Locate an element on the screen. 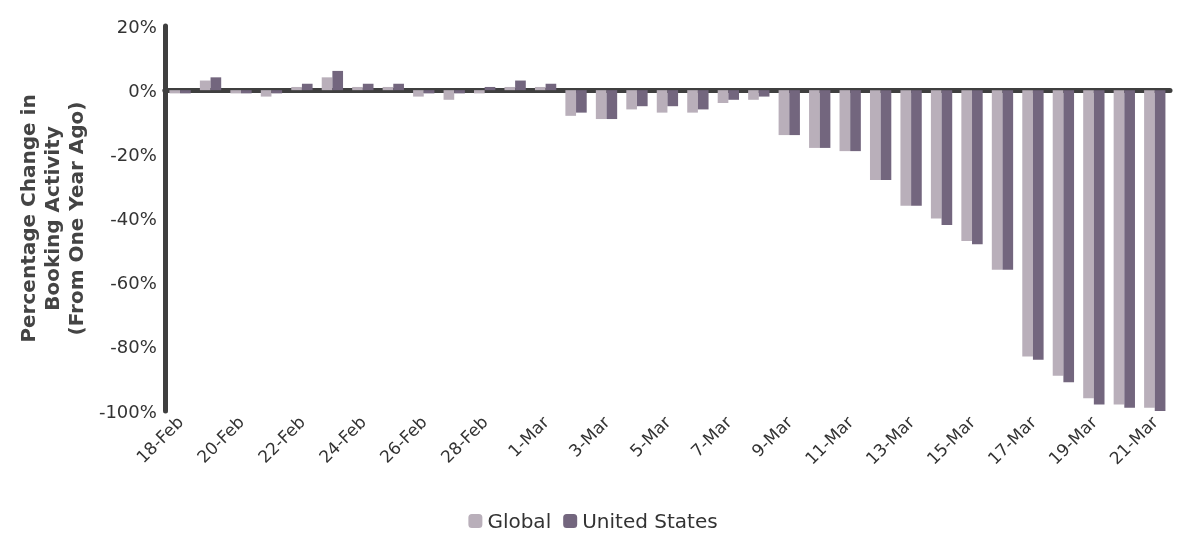 This screenshot has height=545, width=1188. y-tick-label: -20% is located at coordinates (133, 154).